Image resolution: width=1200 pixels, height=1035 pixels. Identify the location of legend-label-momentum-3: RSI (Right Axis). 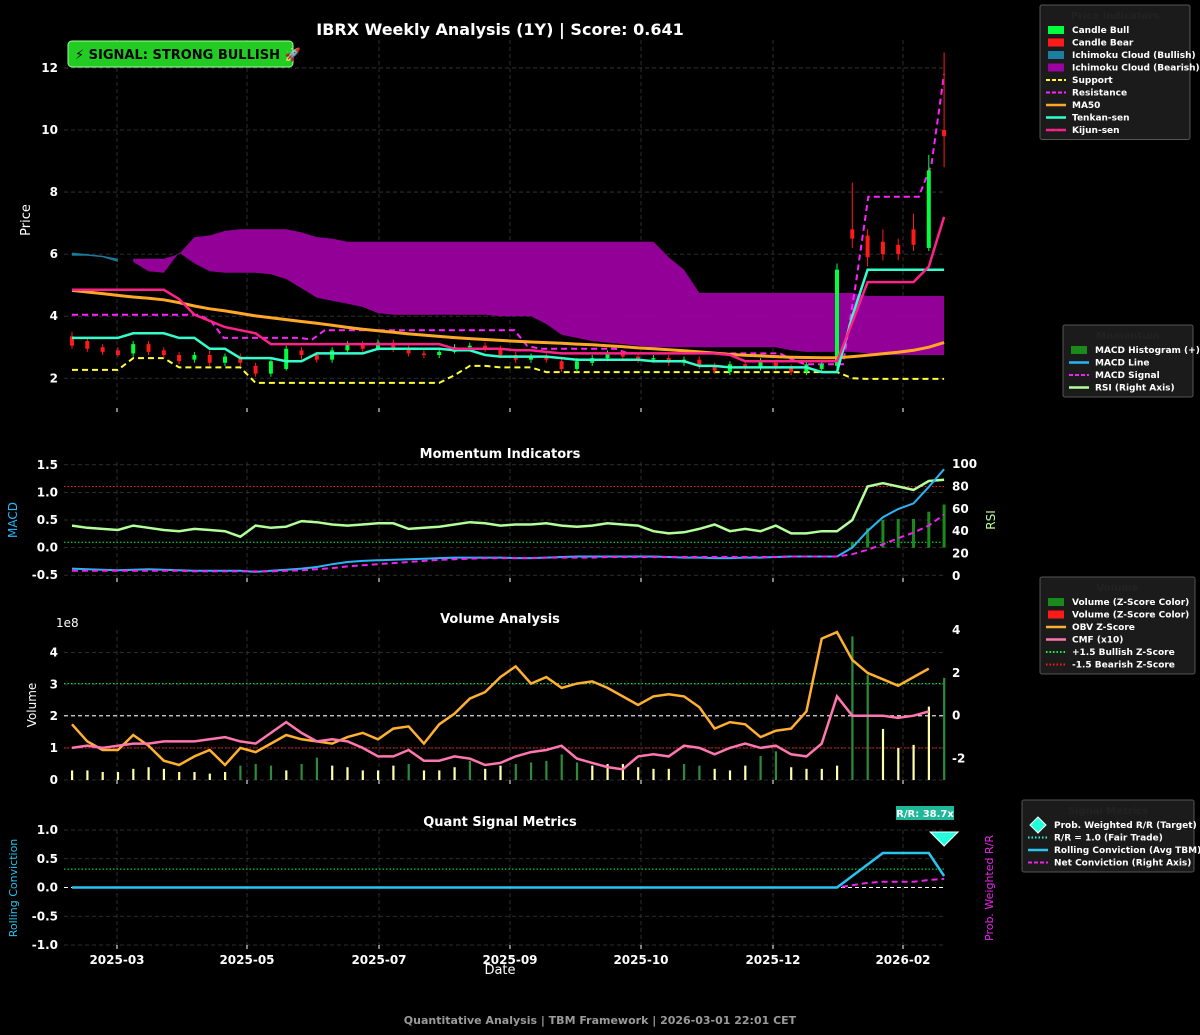
(1135, 389).